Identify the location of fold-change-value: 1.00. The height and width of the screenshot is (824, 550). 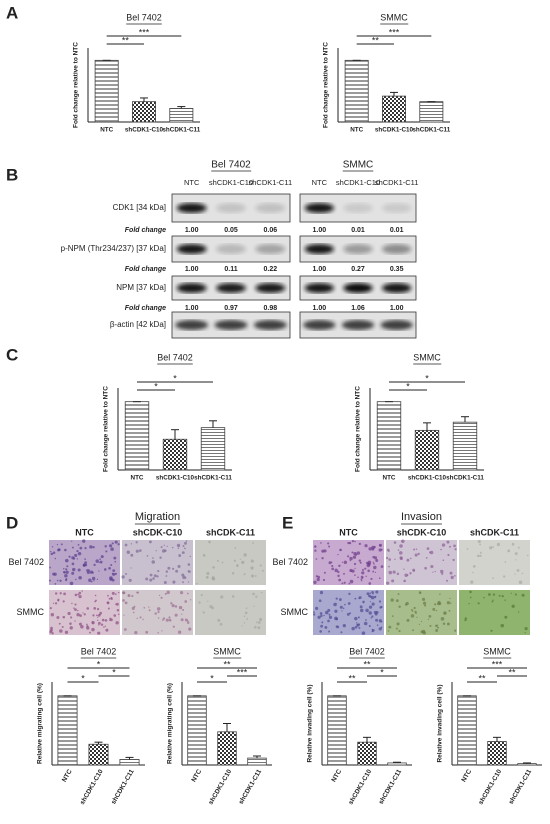
(192, 230).